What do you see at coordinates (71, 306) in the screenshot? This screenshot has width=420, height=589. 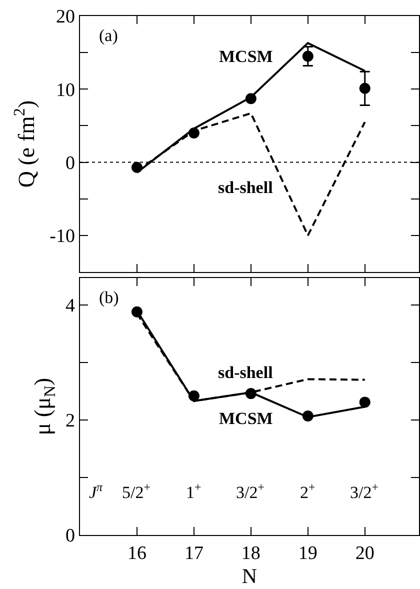 I see `y-tick-label: 4` at bounding box center [71, 306].